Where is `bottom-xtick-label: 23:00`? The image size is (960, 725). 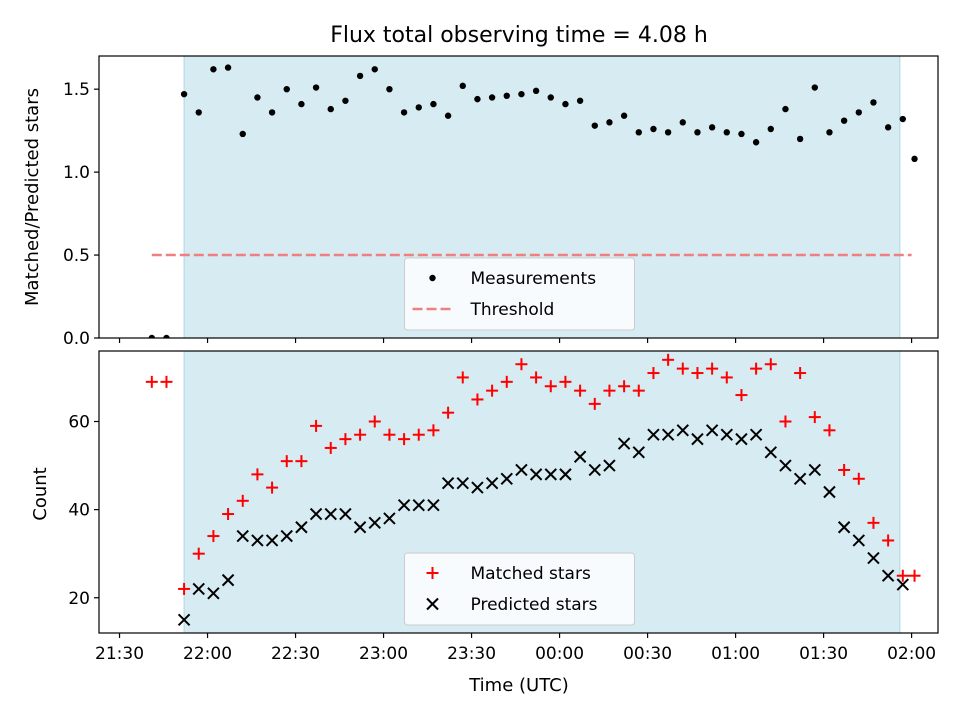
bottom-xtick-label: 23:00 is located at coordinates (383, 654).